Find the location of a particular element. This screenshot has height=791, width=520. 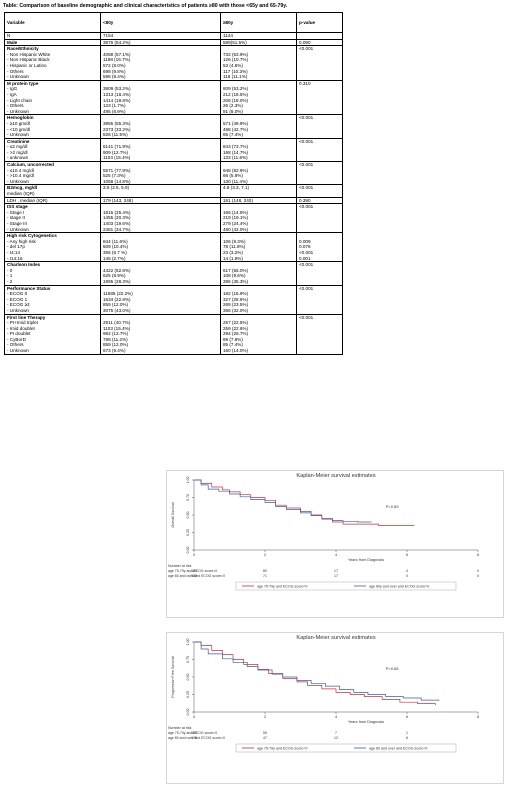

table-row: Male 3876 (54.2%) 589(51.5%) 0.090 is located at coordinates (173, 42).